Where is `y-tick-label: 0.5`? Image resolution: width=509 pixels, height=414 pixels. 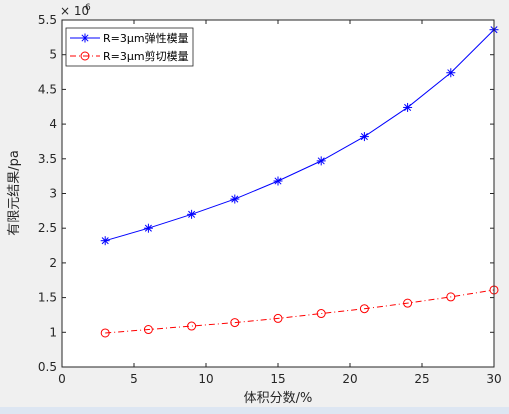
y-tick-label: 0.5 is located at coordinates (47, 367).